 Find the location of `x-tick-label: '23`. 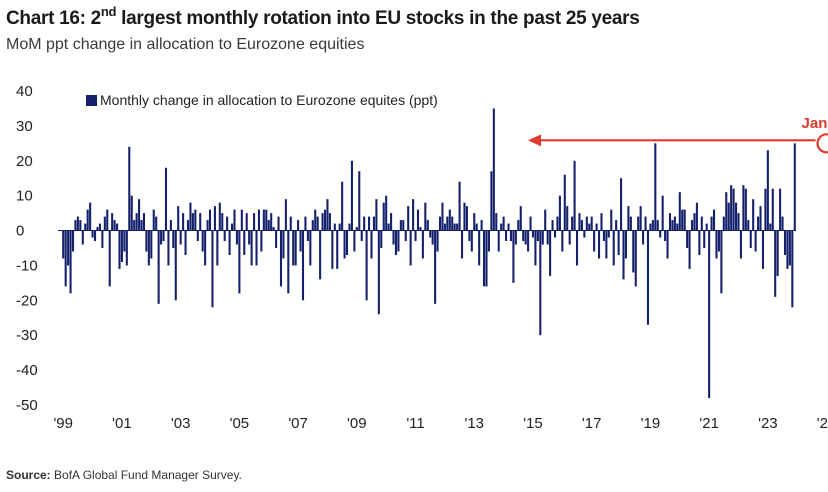

x-tick-label: '23 is located at coordinates (768, 423).